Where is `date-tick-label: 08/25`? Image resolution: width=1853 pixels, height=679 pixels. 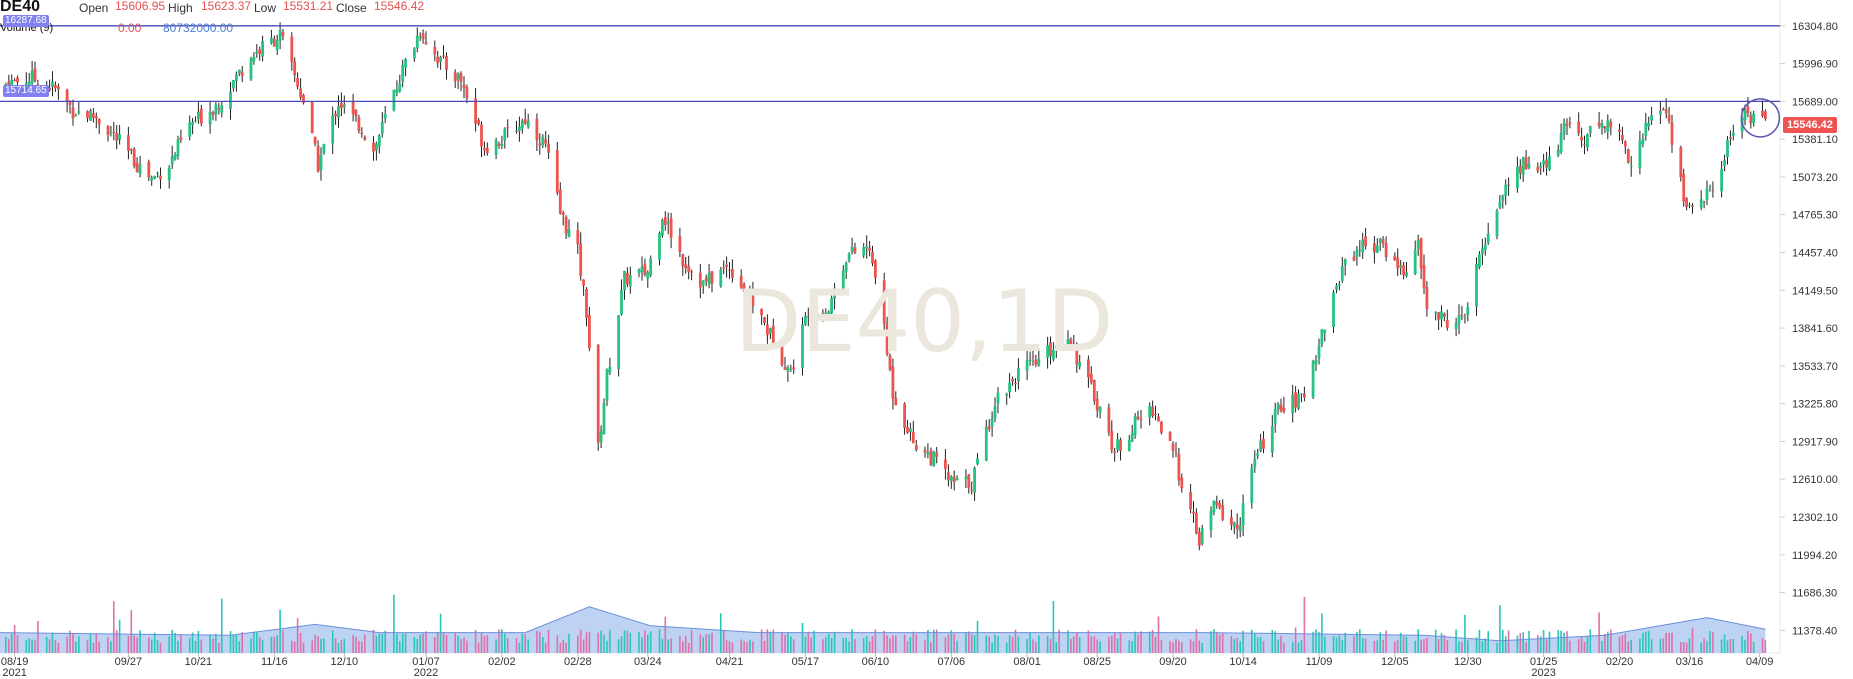 date-tick-label: 08/25 is located at coordinates (1097, 662).